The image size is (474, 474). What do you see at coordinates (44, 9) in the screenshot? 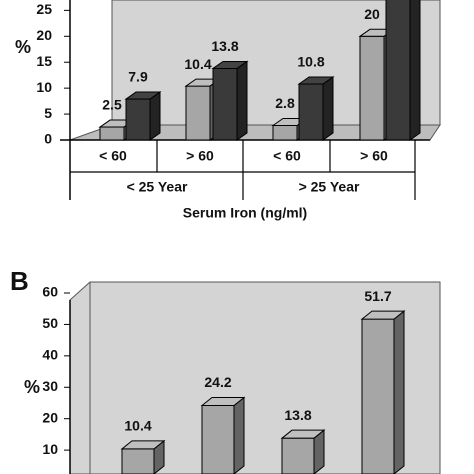
I see `y-tick-label: 25` at bounding box center [44, 9].